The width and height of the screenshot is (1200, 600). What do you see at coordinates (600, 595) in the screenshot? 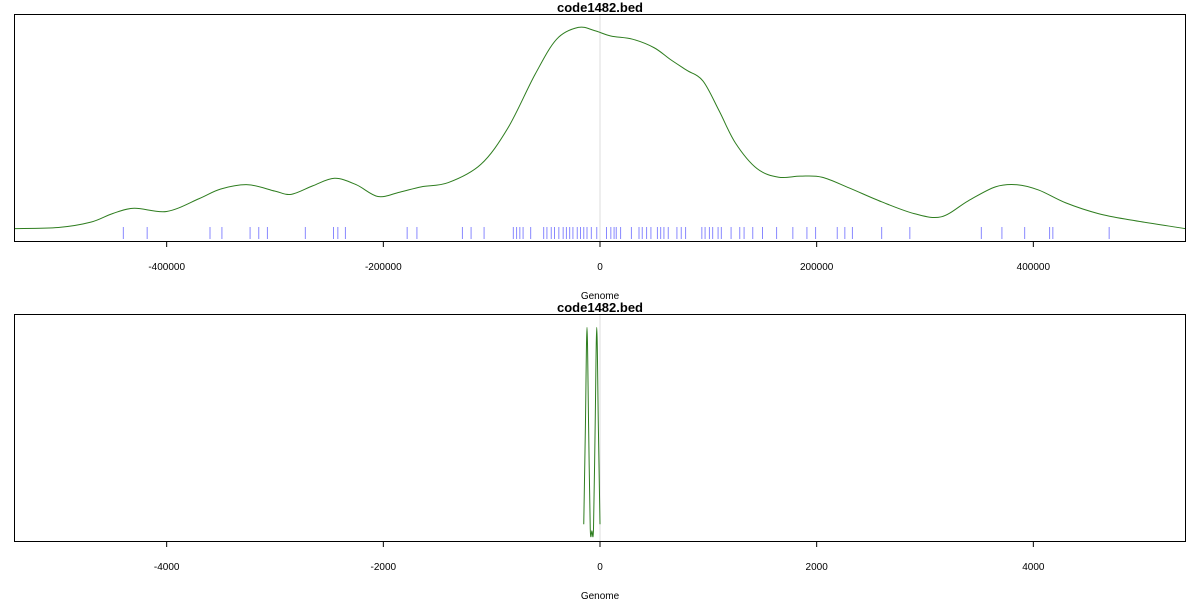
I see `x-axis-label-bottom: Genome` at bounding box center [600, 595].